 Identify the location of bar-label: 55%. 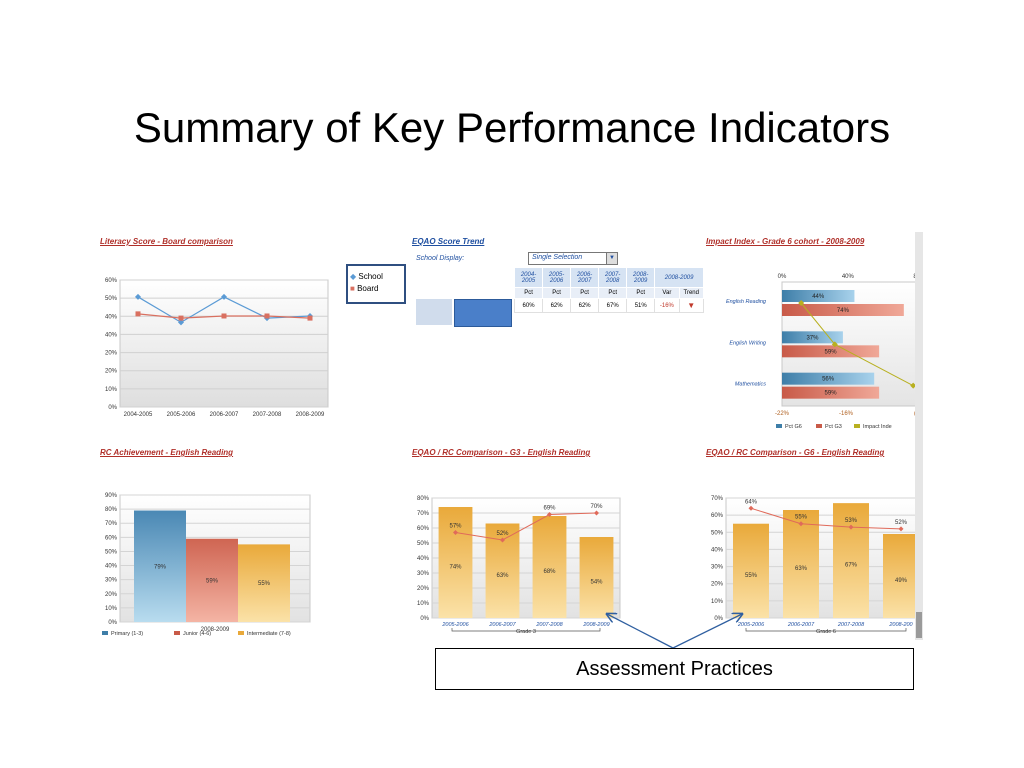
(264, 584).